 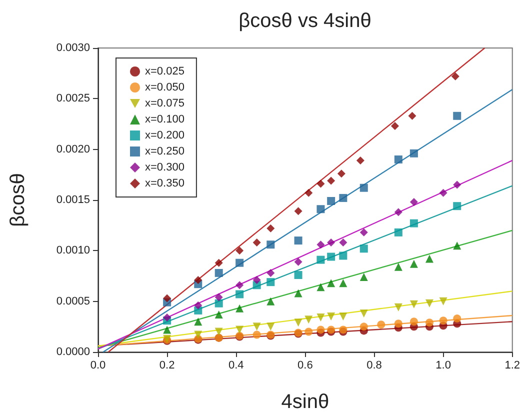 What do you see at coordinates (164, 136) in the screenshot?
I see `legend-label: x=0.200` at bounding box center [164, 136].